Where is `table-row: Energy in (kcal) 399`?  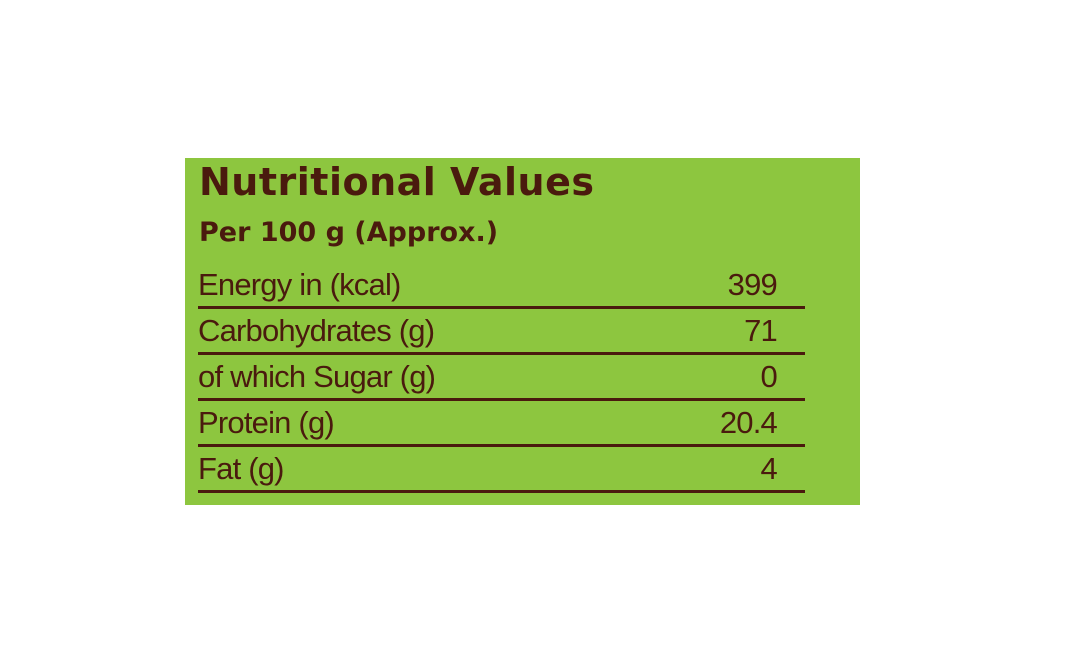 table-row: Energy in (kcal) 399 is located at coordinates (501, 285).